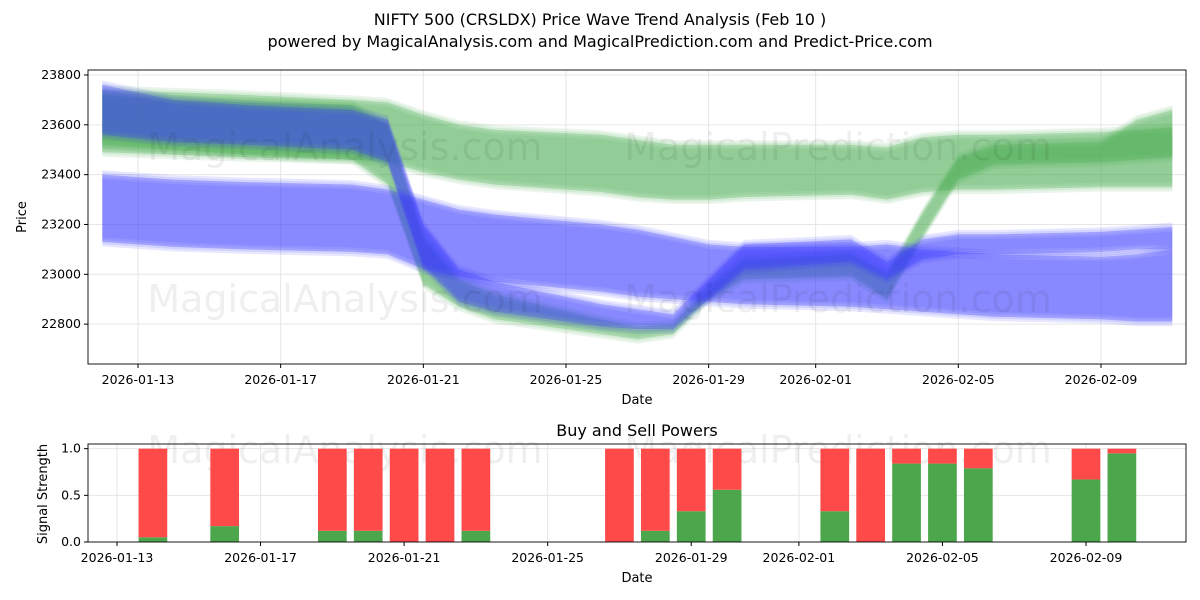  Describe the element at coordinates (61, 273) in the screenshot. I see `price-y-tick-label: 23000` at that location.